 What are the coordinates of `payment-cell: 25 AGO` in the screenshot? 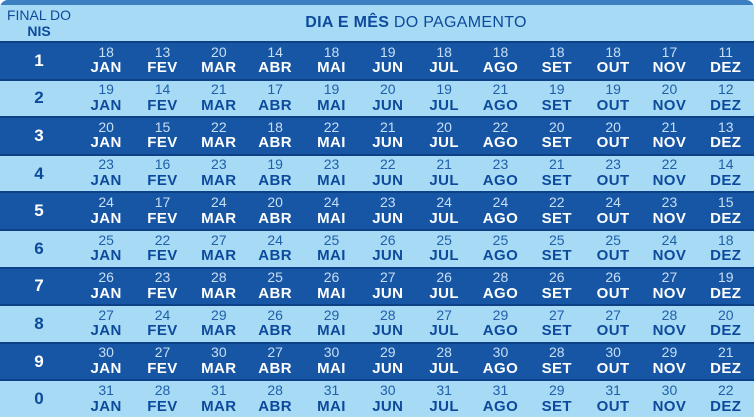 It's located at (500, 249).